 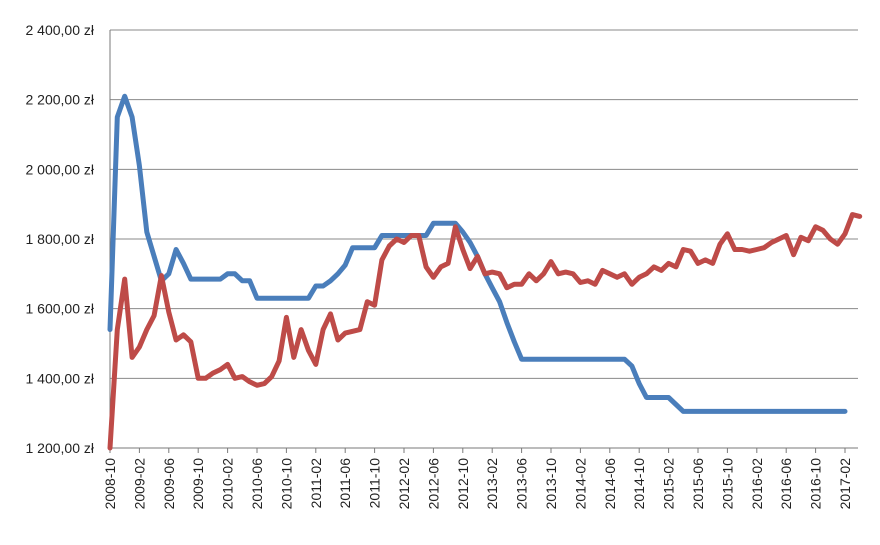 What do you see at coordinates (845, 484) in the screenshot?
I see `x-tick-label: 2017-02` at bounding box center [845, 484].